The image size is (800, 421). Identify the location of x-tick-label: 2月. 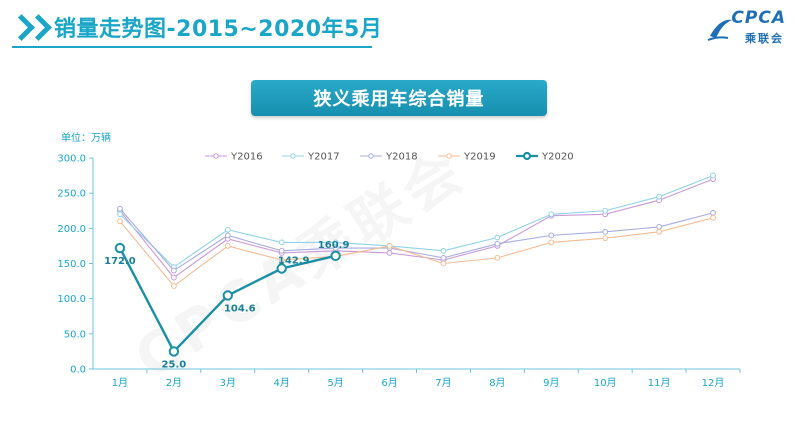
(174, 383).